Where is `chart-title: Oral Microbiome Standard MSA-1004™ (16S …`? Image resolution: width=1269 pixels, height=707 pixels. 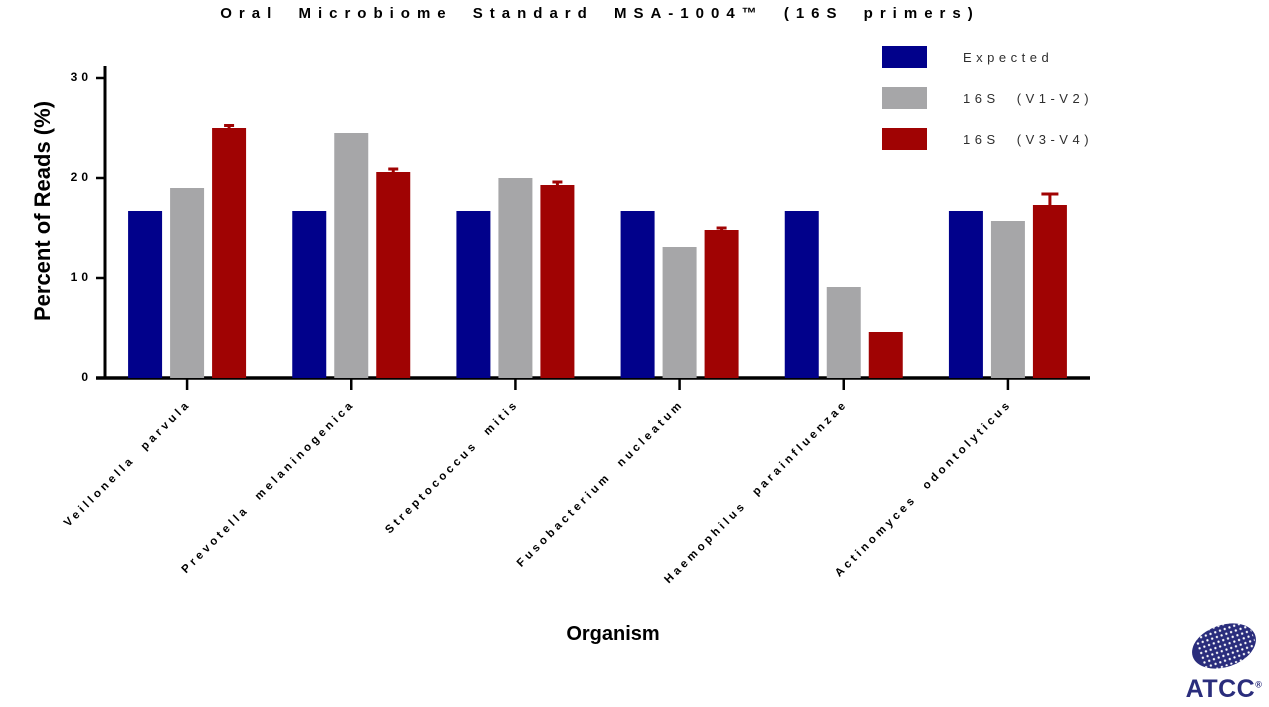
chart-title: Oral Microbiome Standard MSA-1004™ (16S … is located at coordinates (600, 13).